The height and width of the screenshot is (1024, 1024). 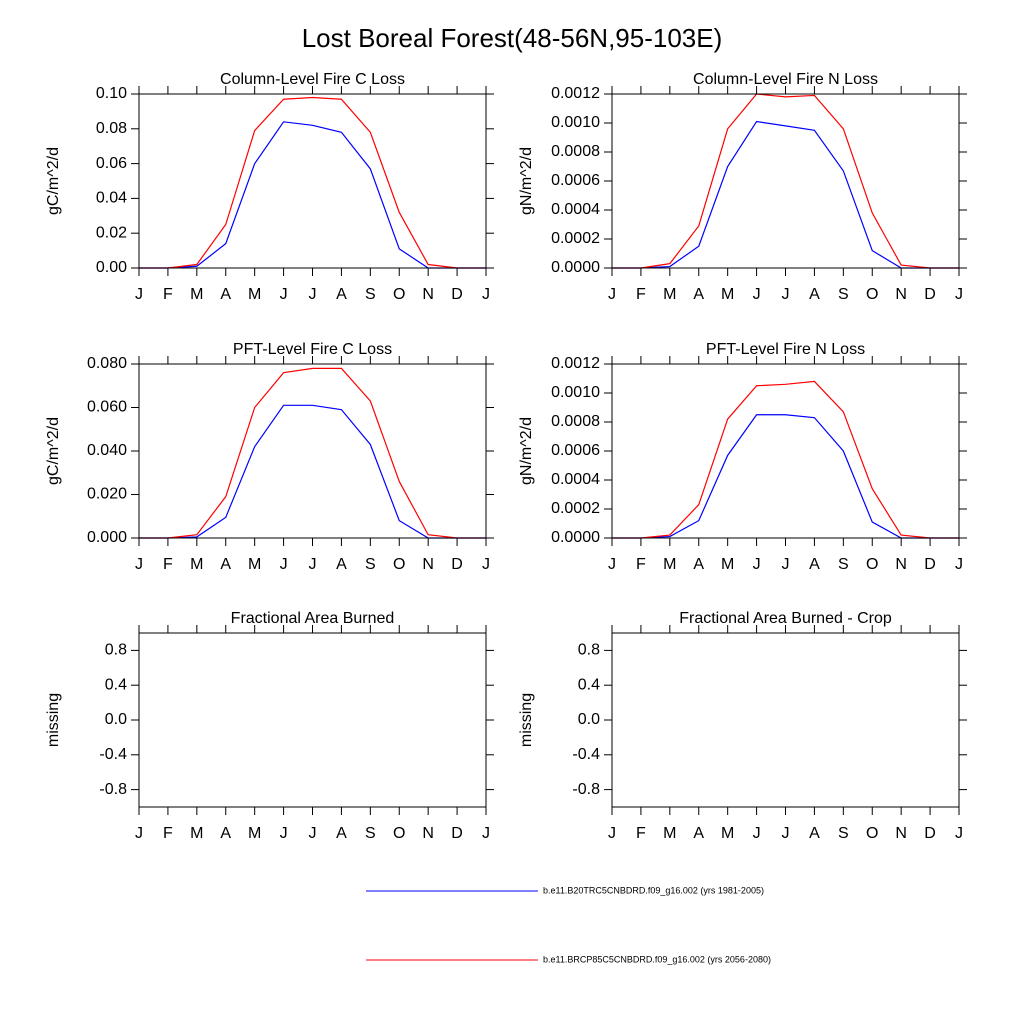 I want to click on y-tick-label: 0.0008, so click(x=575, y=421).